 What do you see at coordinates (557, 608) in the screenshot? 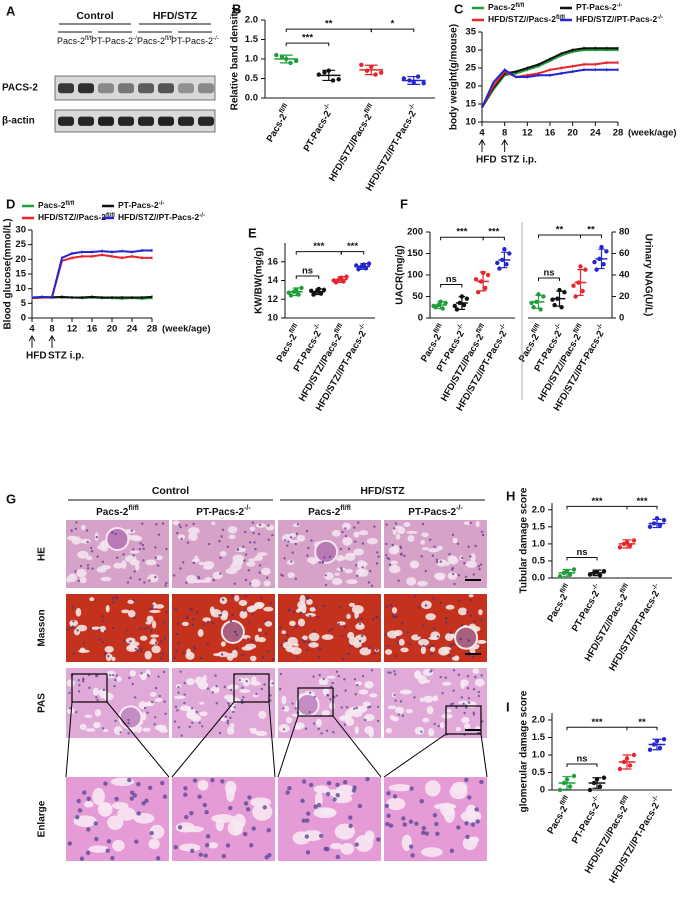
I see `text-part: Pacs-2` at bounding box center [557, 608].